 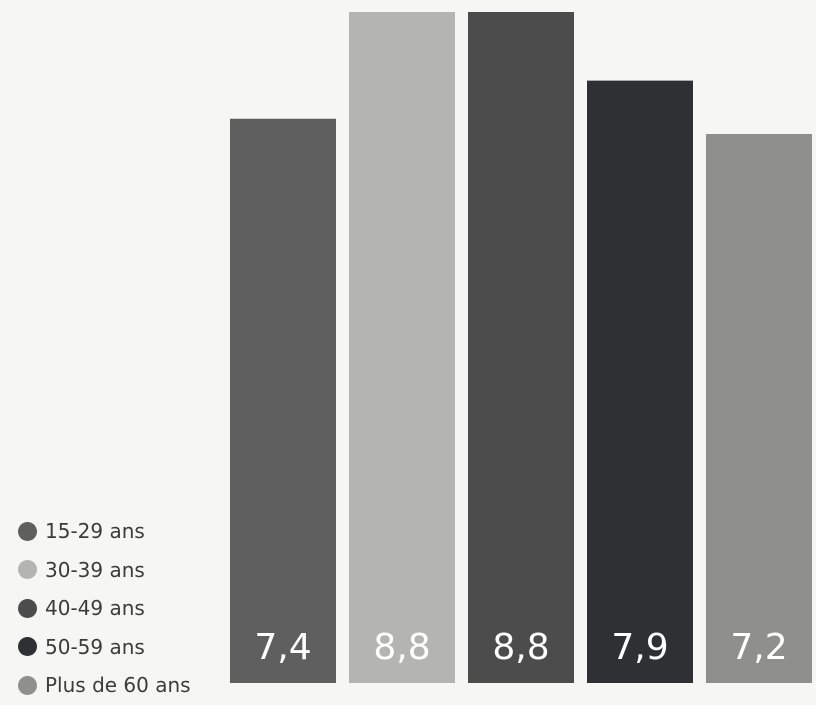 I want to click on bar-value-label-5: 7,2, so click(x=758, y=647).